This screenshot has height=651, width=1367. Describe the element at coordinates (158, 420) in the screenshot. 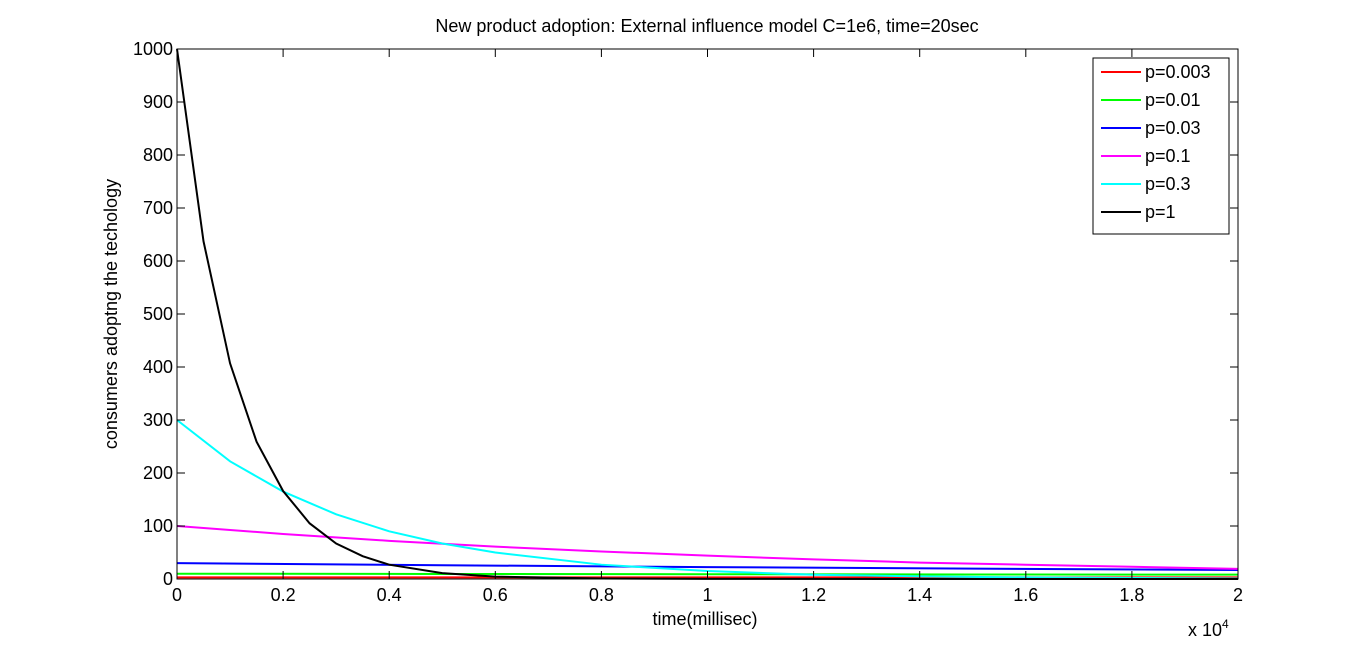

I see `y-tick-label: 300` at that location.